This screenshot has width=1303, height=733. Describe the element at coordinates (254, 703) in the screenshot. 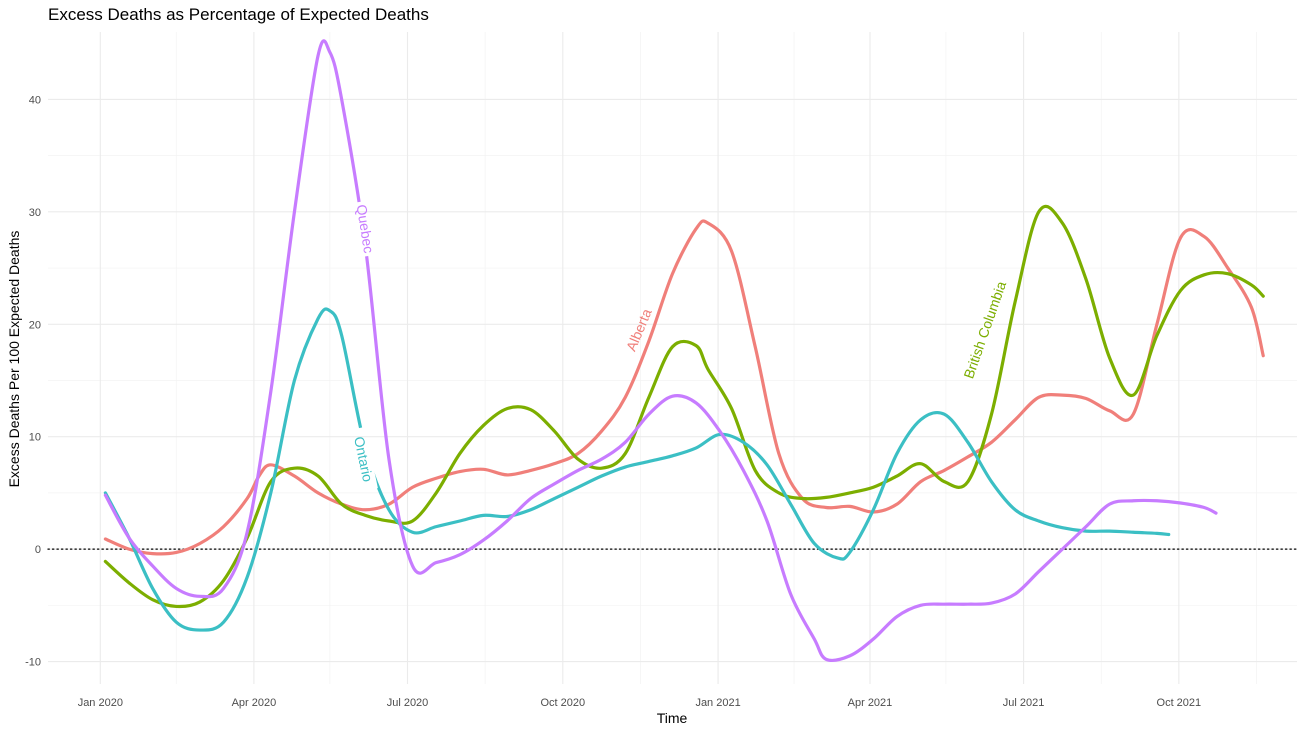

I see `x-tick-label: Apr 2020` at that location.